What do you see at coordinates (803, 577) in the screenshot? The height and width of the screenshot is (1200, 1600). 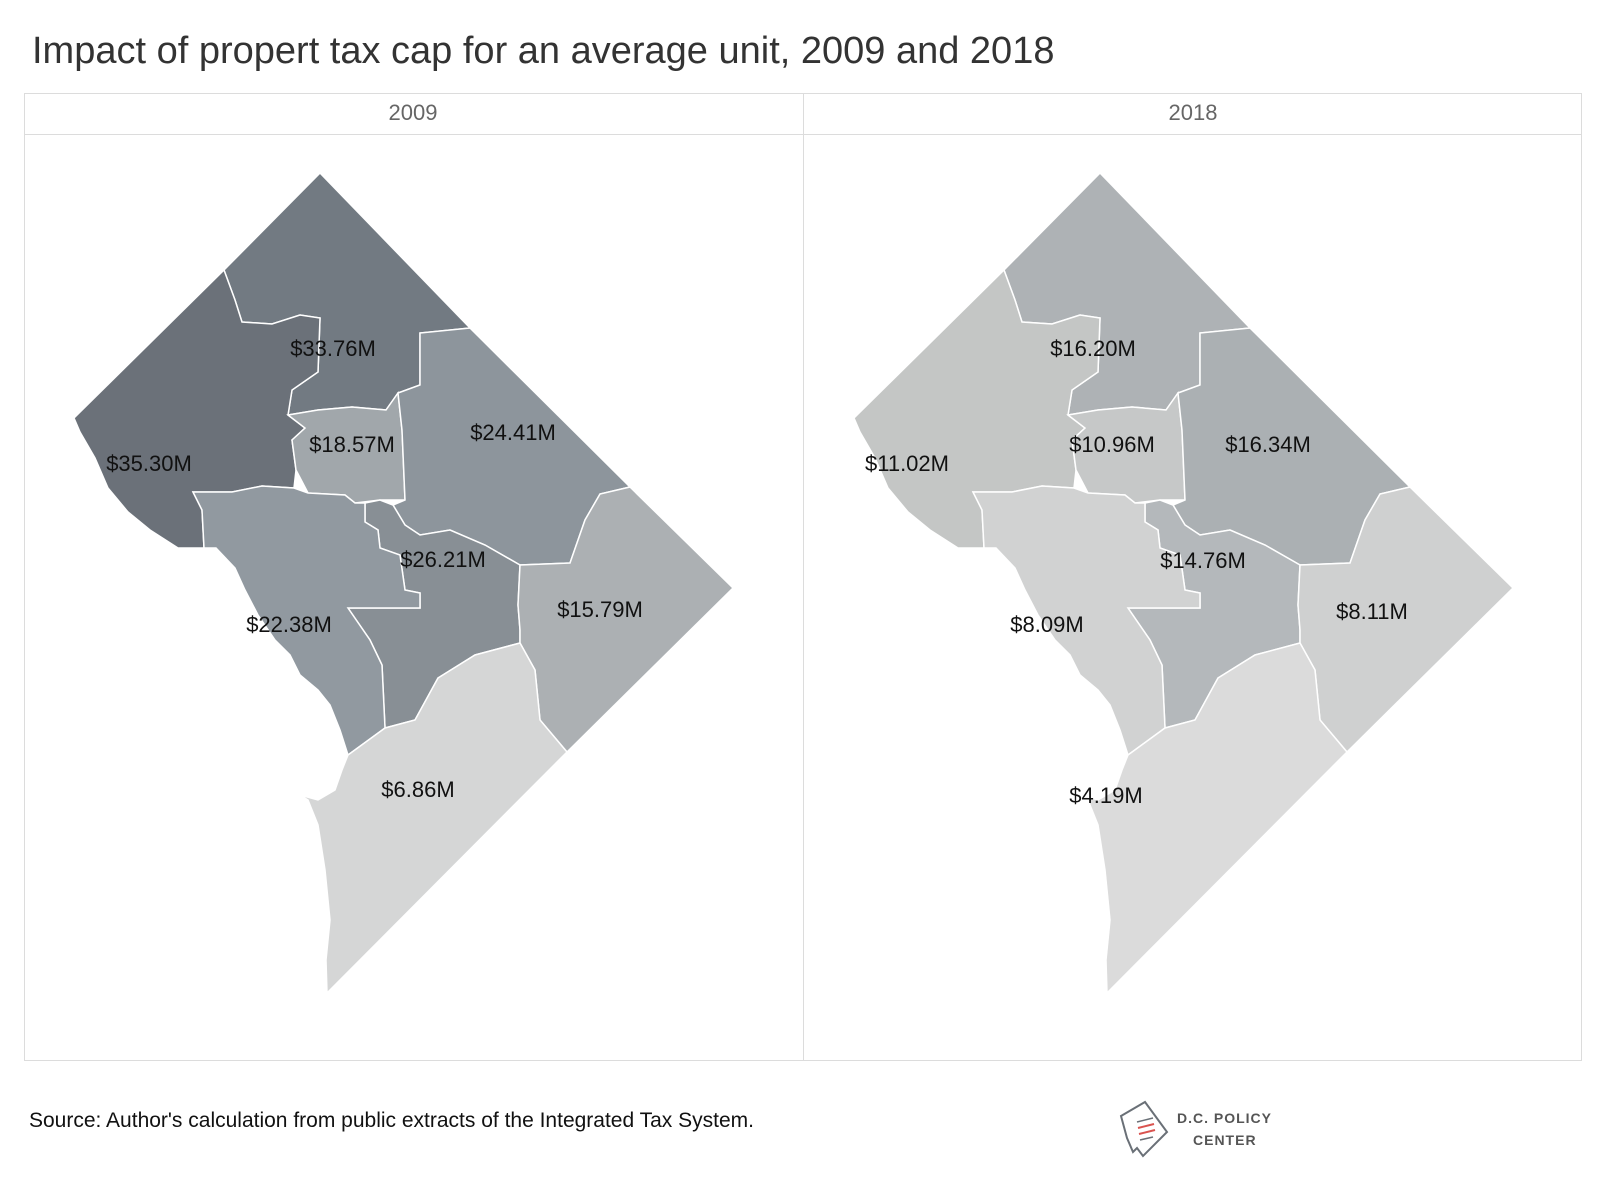 I see `facet-divider` at bounding box center [803, 577].